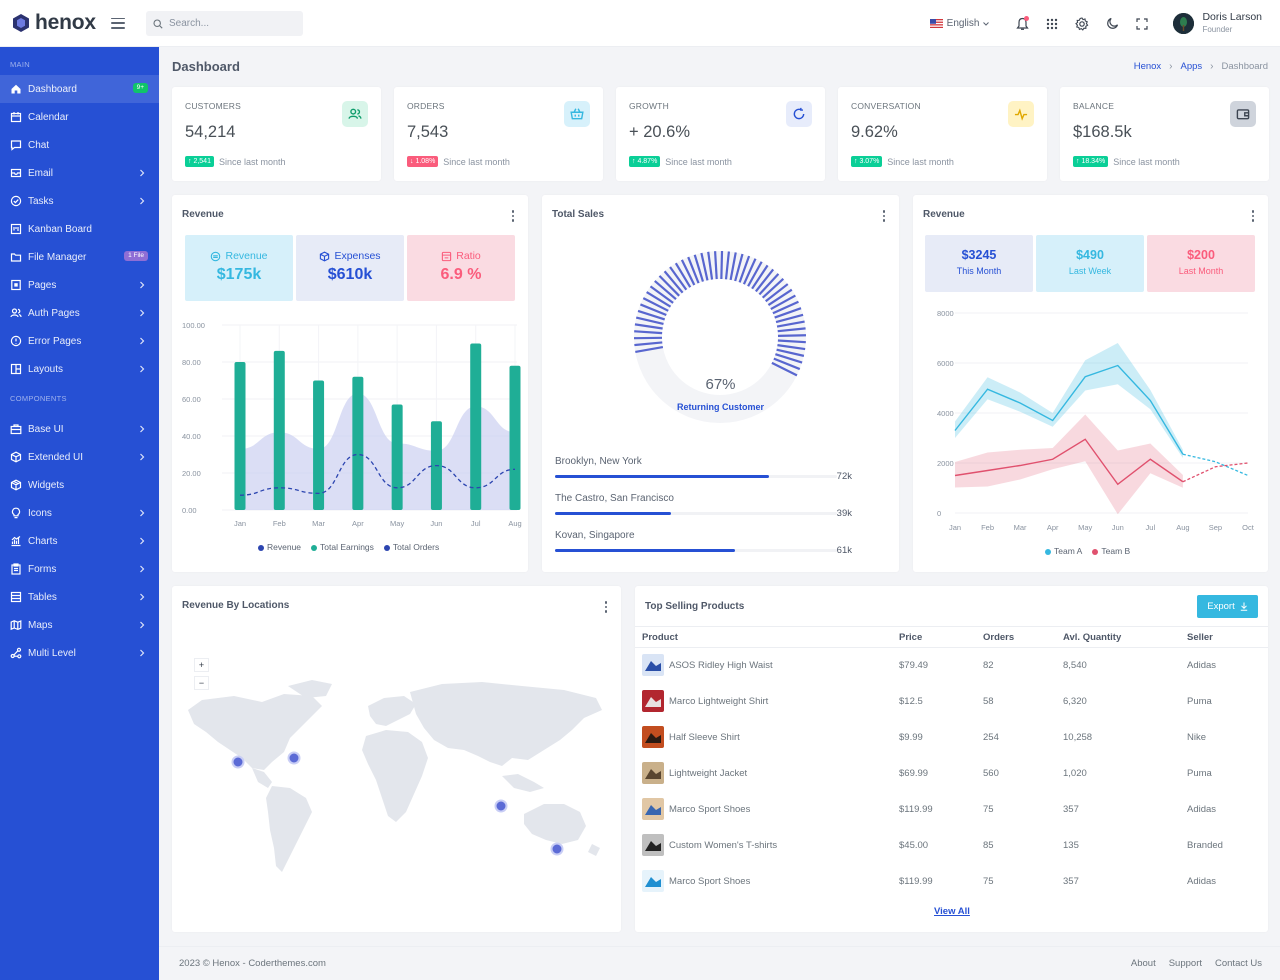  What do you see at coordinates (1217, 23) in the screenshot?
I see `user-menu: Doris Larson Founder` at bounding box center [1217, 23].